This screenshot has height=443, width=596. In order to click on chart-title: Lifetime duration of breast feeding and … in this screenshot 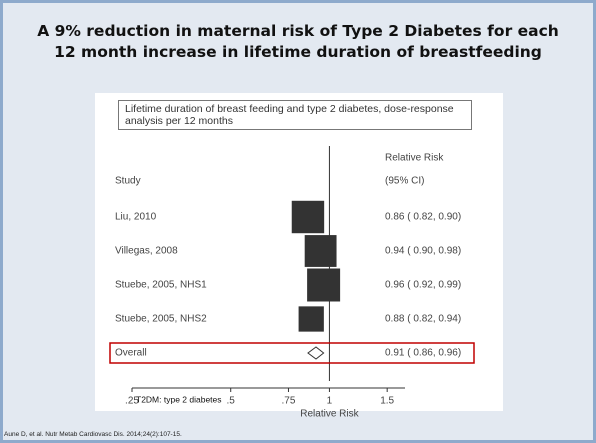, I will do `click(295, 115)`.